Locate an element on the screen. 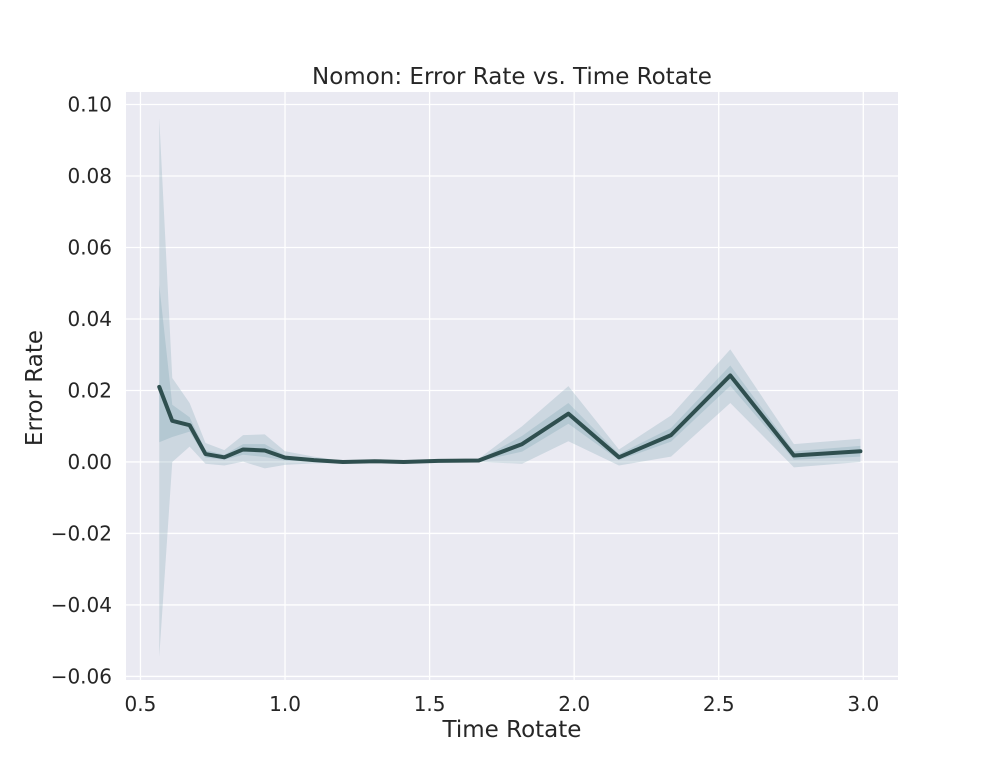  y-tick-label: −0.06 is located at coordinates (81, 676).